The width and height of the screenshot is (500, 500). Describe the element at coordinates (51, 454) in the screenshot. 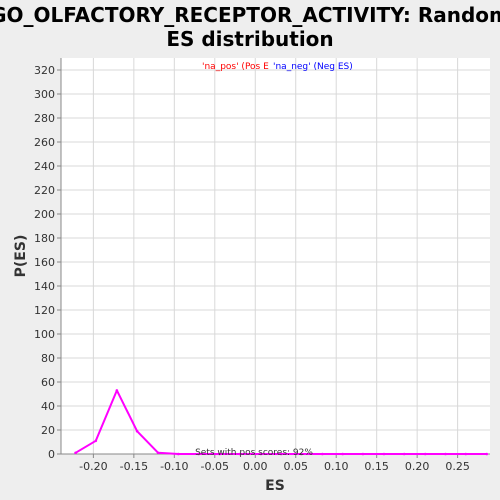

I see `y-tick-label: 0` at that location.